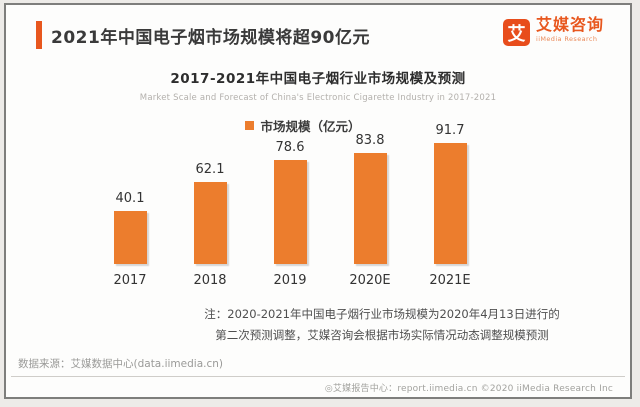 The image size is (640, 407). What do you see at coordinates (210, 37) in the screenshot?
I see `page-title: 2021年中国电子烟市场规模将超90亿元` at bounding box center [210, 37].